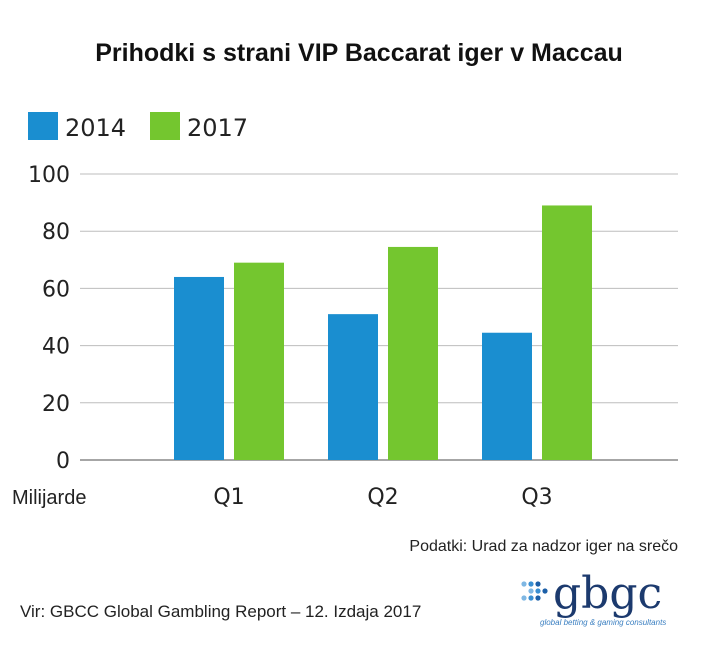 The height and width of the screenshot is (660, 718). I want to click on legend-label-2014: 2014, so click(95, 128).